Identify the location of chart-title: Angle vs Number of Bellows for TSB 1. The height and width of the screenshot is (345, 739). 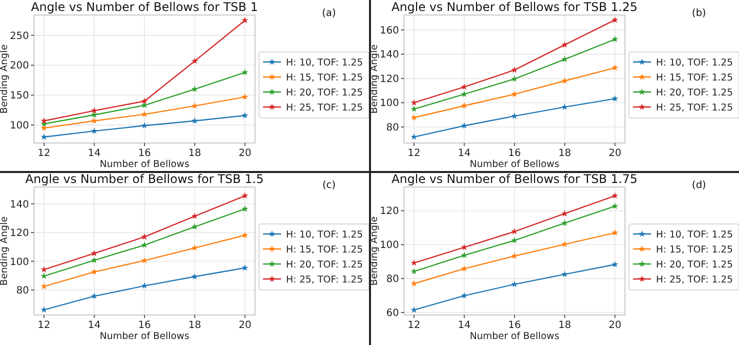
(144, 7).